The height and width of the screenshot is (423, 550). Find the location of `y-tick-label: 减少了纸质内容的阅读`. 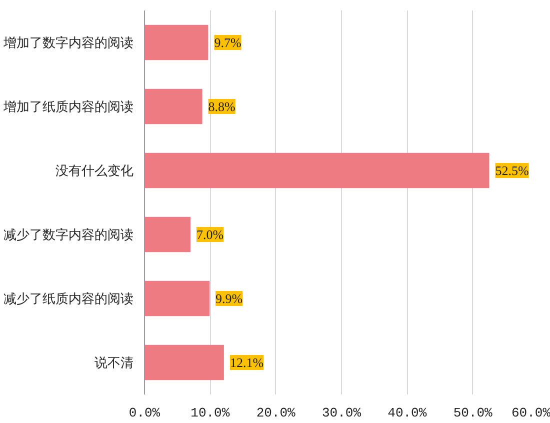

y-tick-label: 减少了纸质内容的阅读 is located at coordinates (69, 298).